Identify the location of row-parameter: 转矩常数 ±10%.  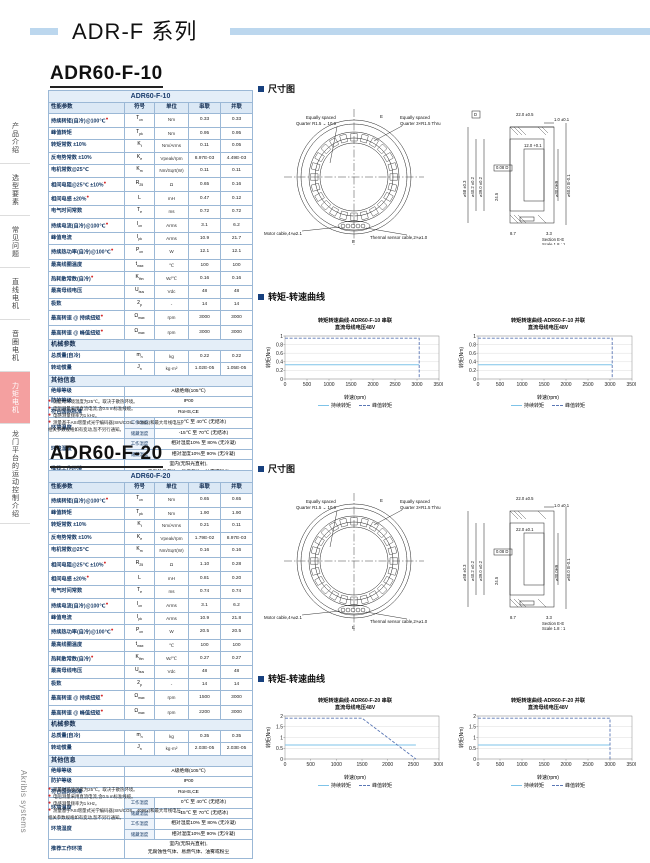
(86, 526).